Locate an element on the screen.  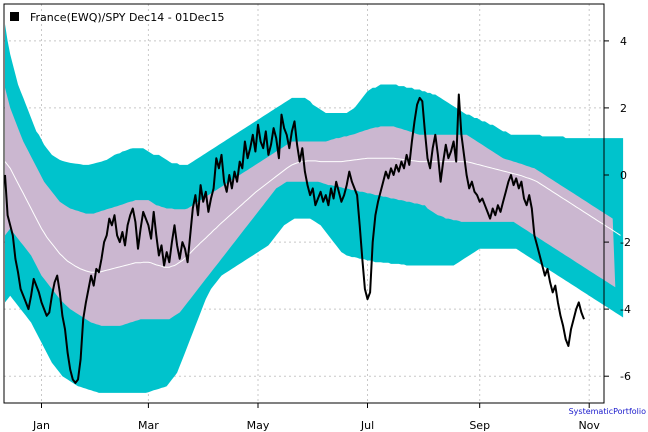
y-tick-label: 0 is located at coordinates (623, 175).